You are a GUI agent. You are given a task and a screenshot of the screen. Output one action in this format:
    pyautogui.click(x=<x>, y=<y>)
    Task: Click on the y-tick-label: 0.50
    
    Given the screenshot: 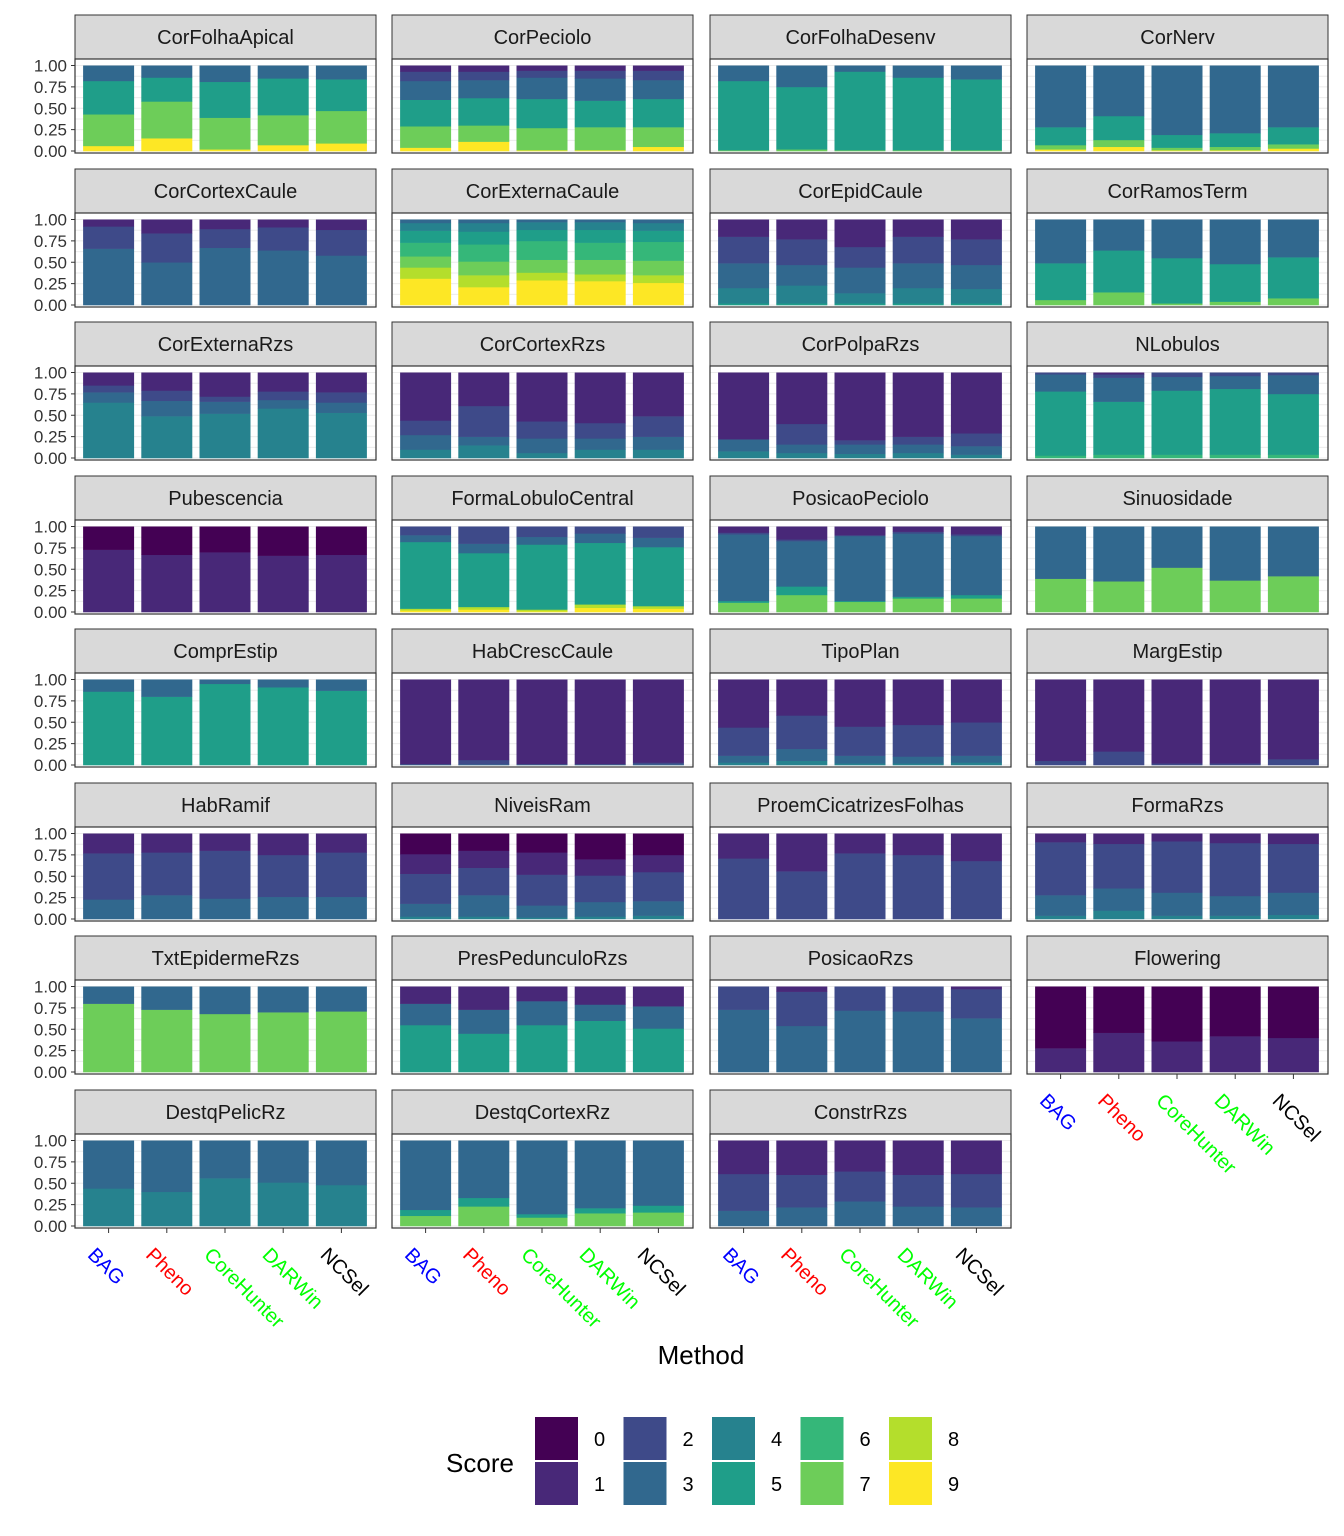 What is the action you would take?
    pyautogui.click(x=50, y=722)
    